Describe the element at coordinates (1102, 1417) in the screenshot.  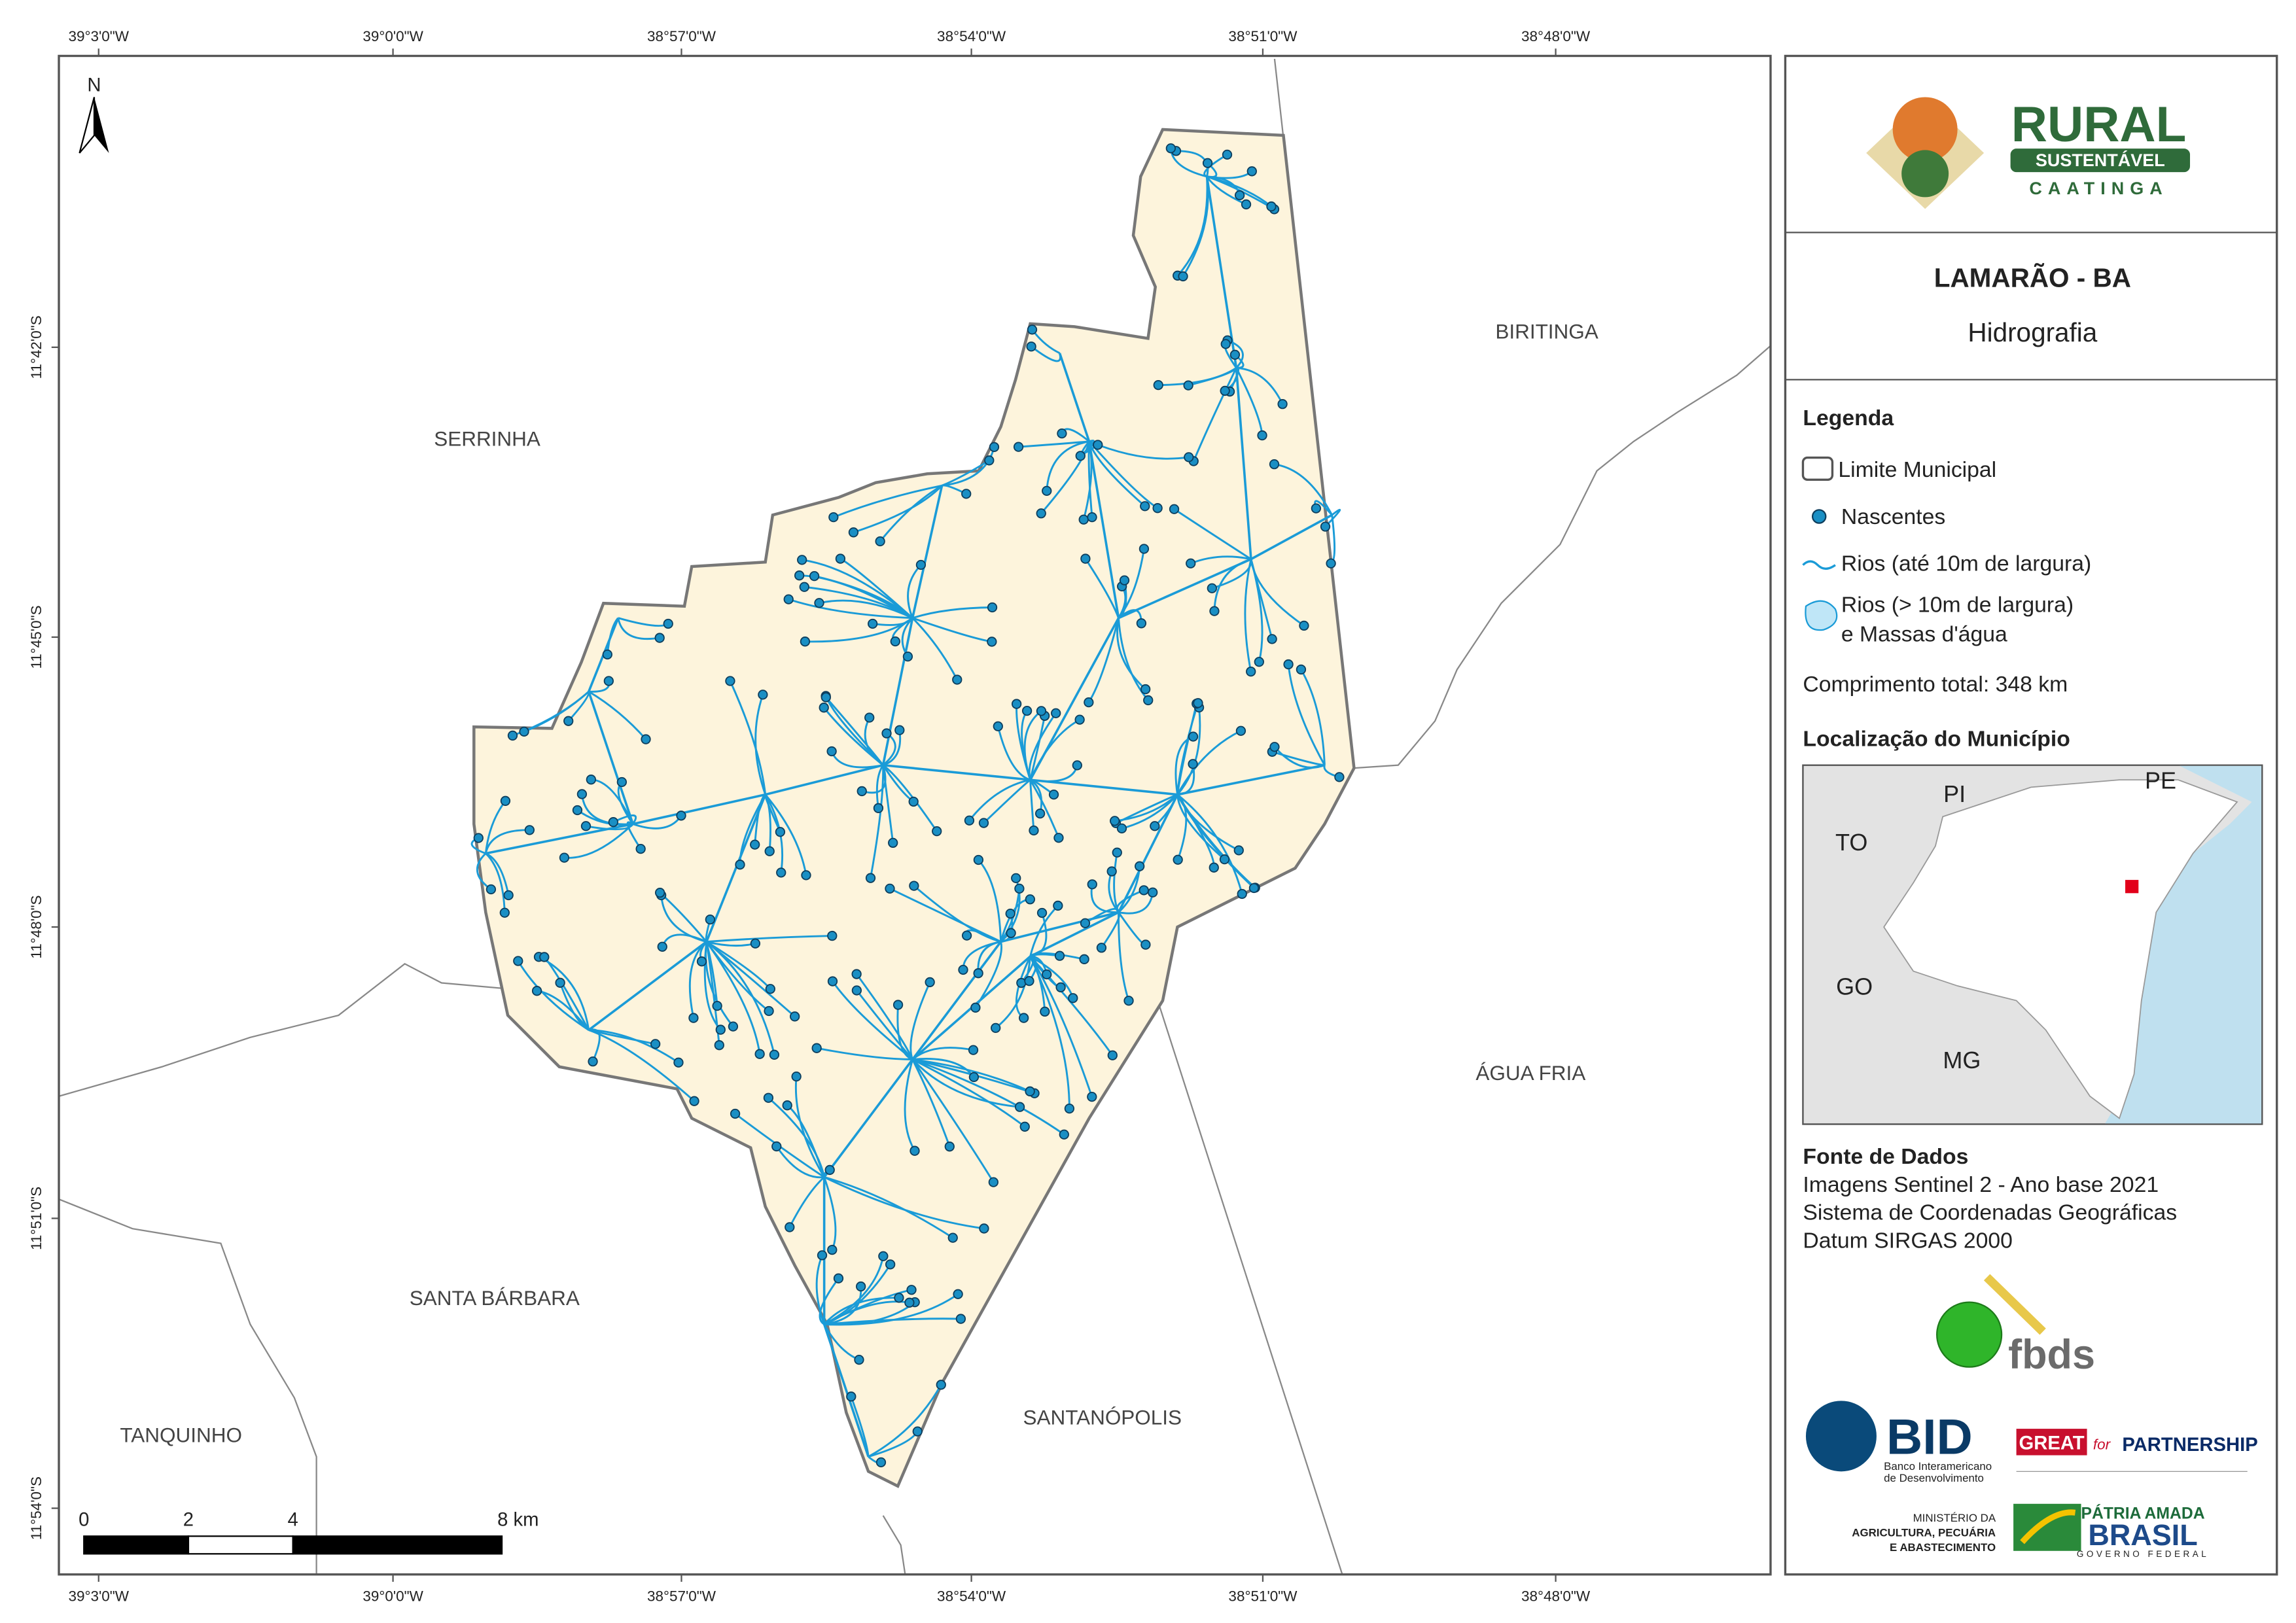
I see `place-label: SANTANÓPOLIS` at that location.